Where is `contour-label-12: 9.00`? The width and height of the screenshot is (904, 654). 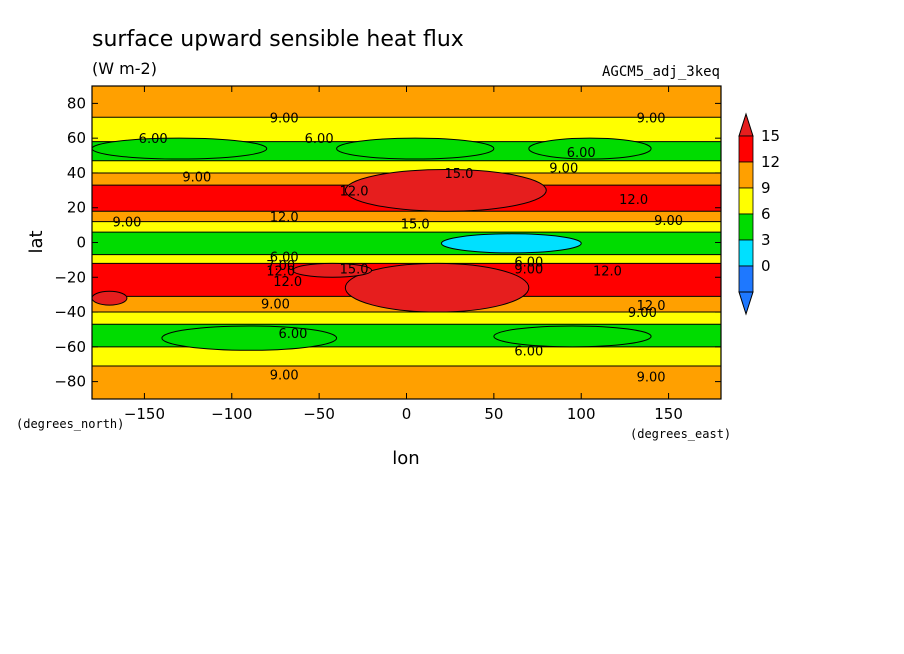
contour-label-12: 9.00 is located at coordinates (668, 221).